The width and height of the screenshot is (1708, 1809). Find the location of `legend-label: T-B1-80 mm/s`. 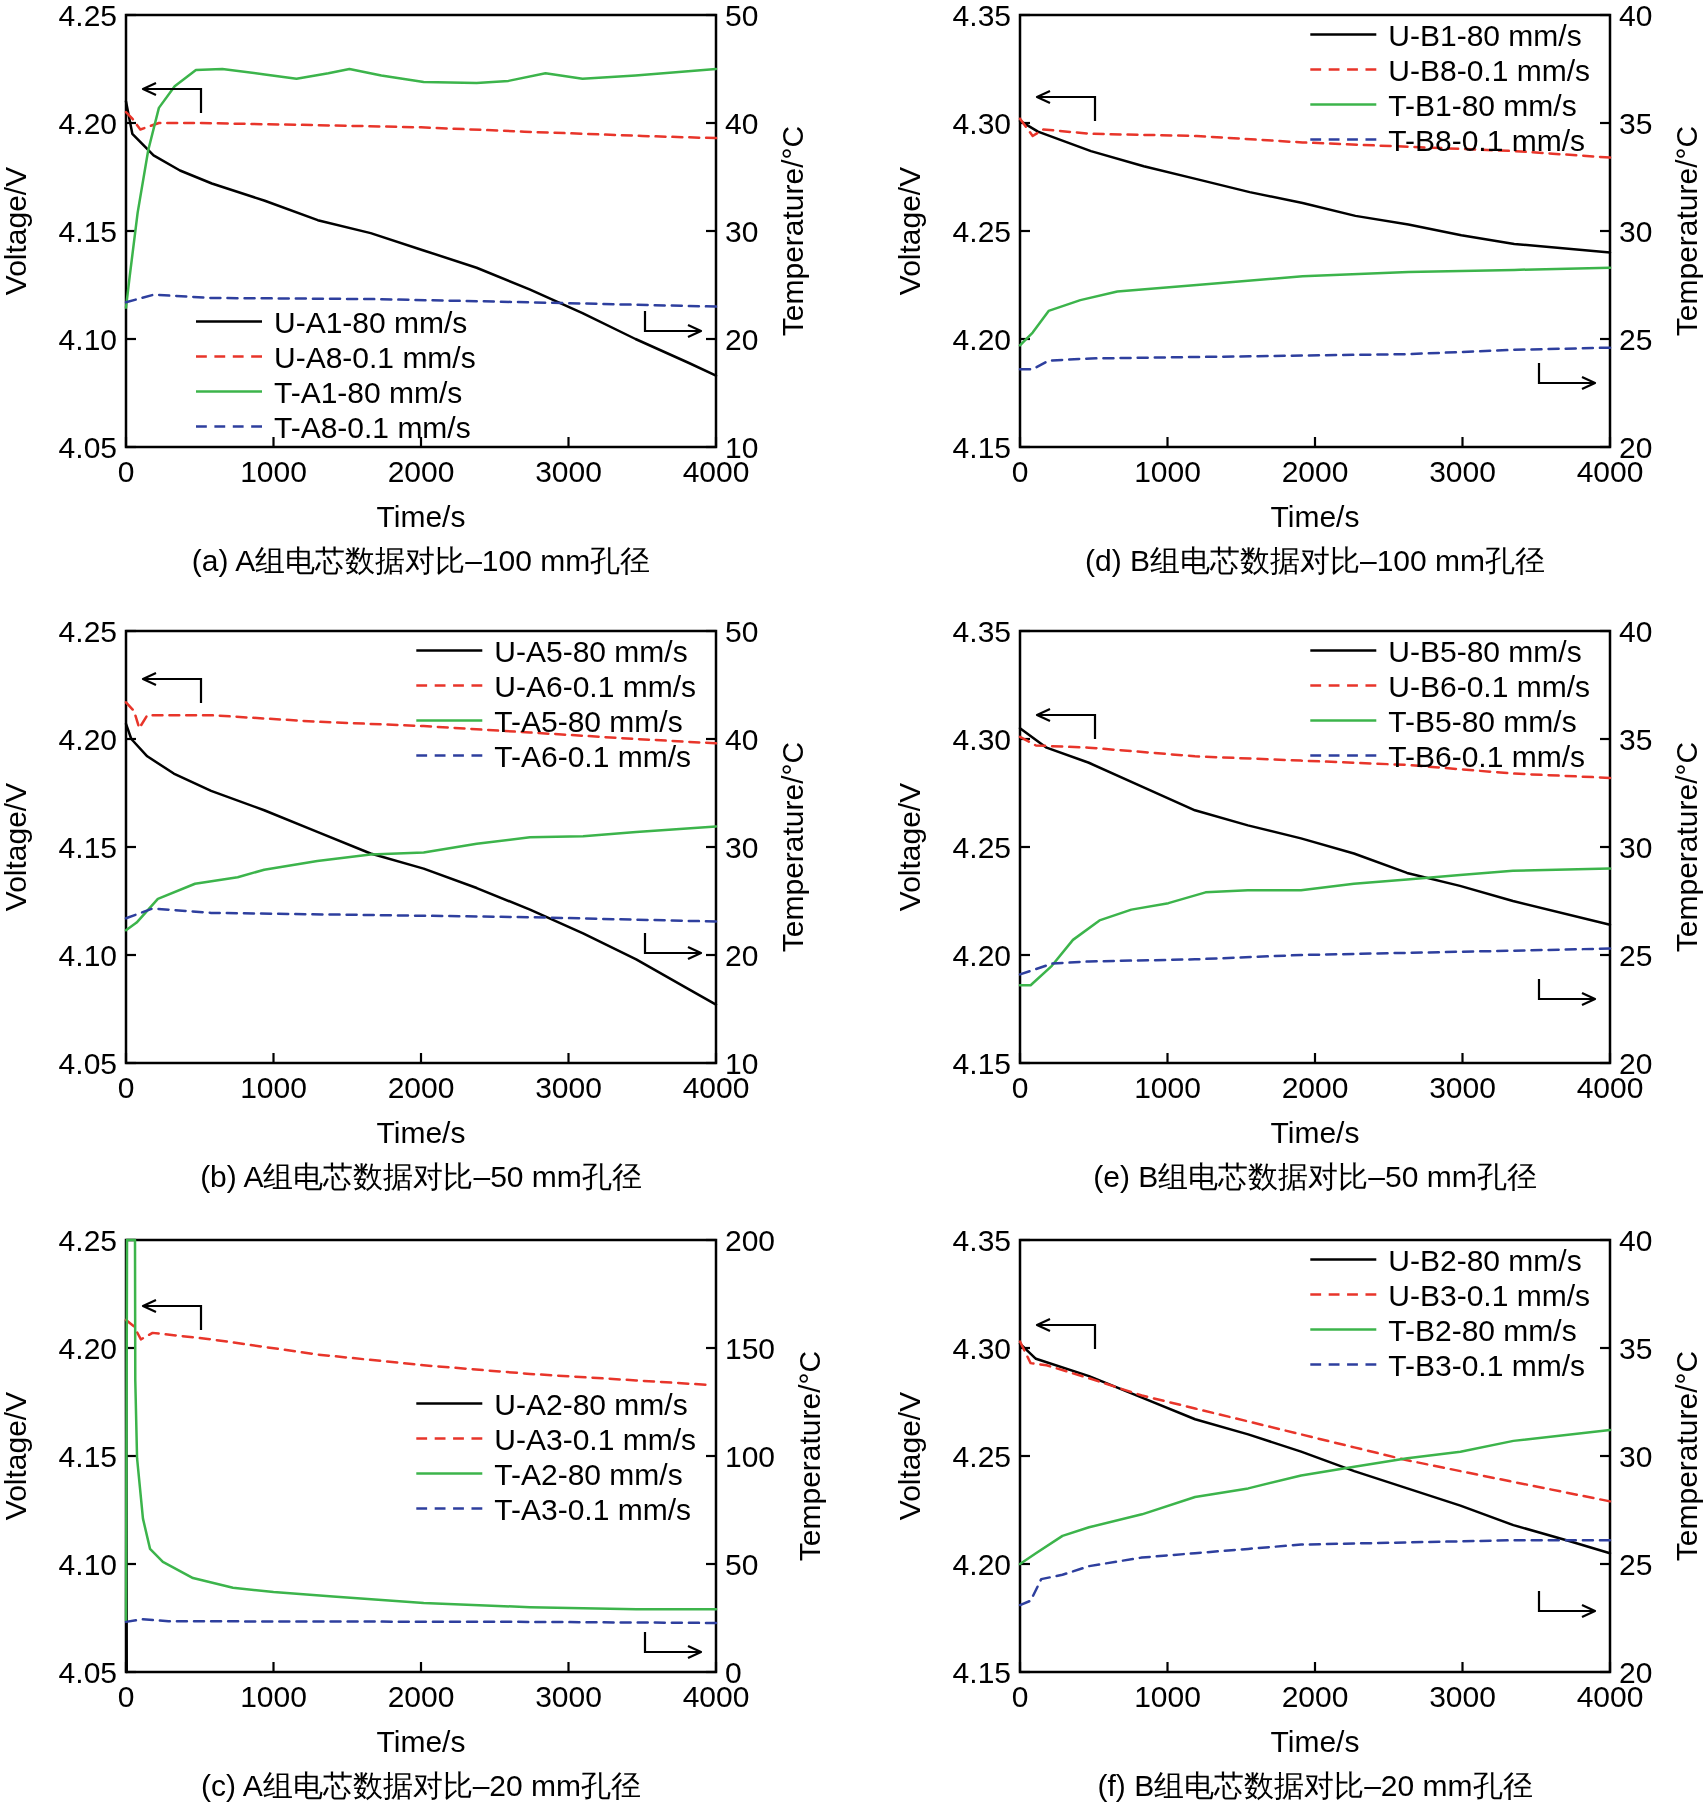

legend-label: T-B1-80 mm/s is located at coordinates (1482, 105).